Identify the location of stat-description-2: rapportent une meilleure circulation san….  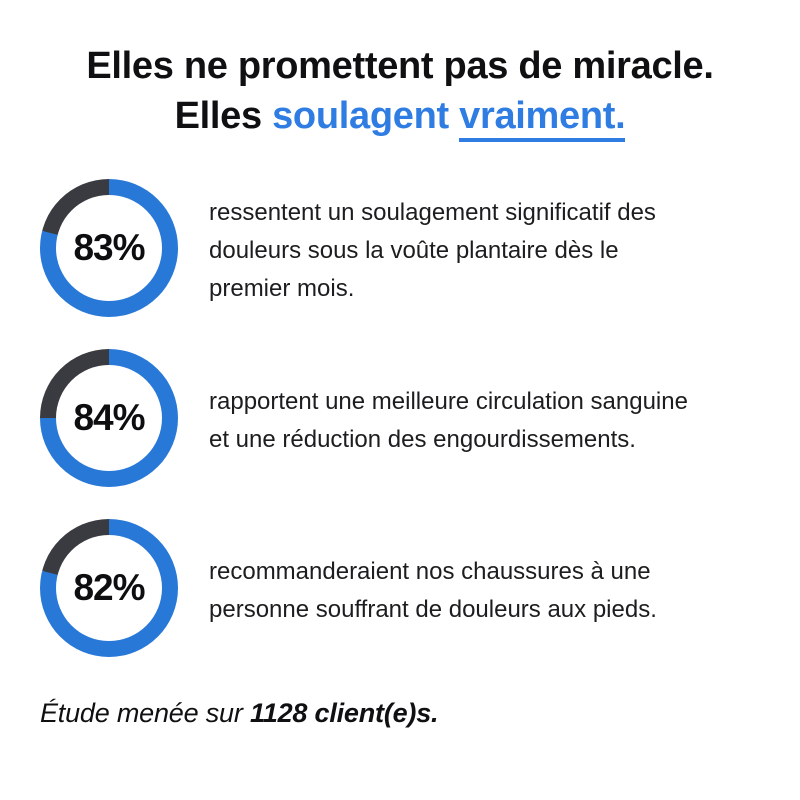
(448, 421).